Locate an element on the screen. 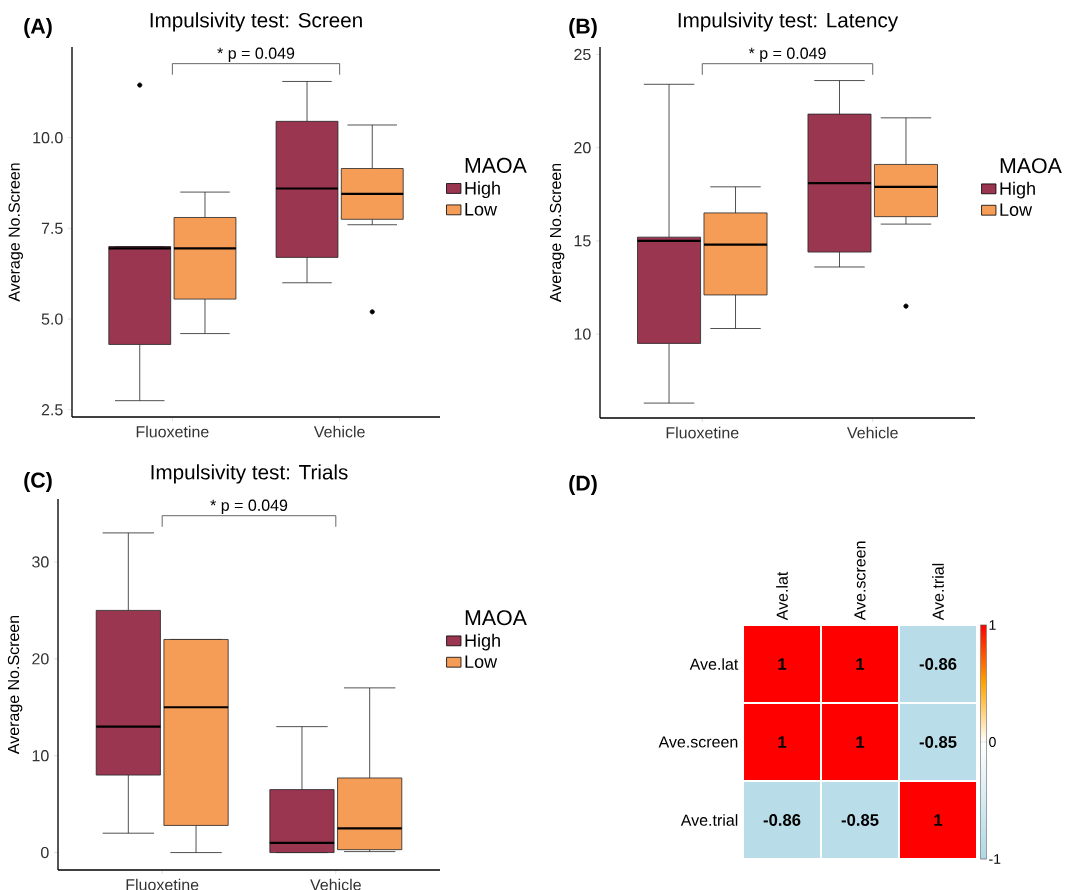 The width and height of the screenshot is (1078, 890). y-tick-label: 7.5 is located at coordinates (52, 228).